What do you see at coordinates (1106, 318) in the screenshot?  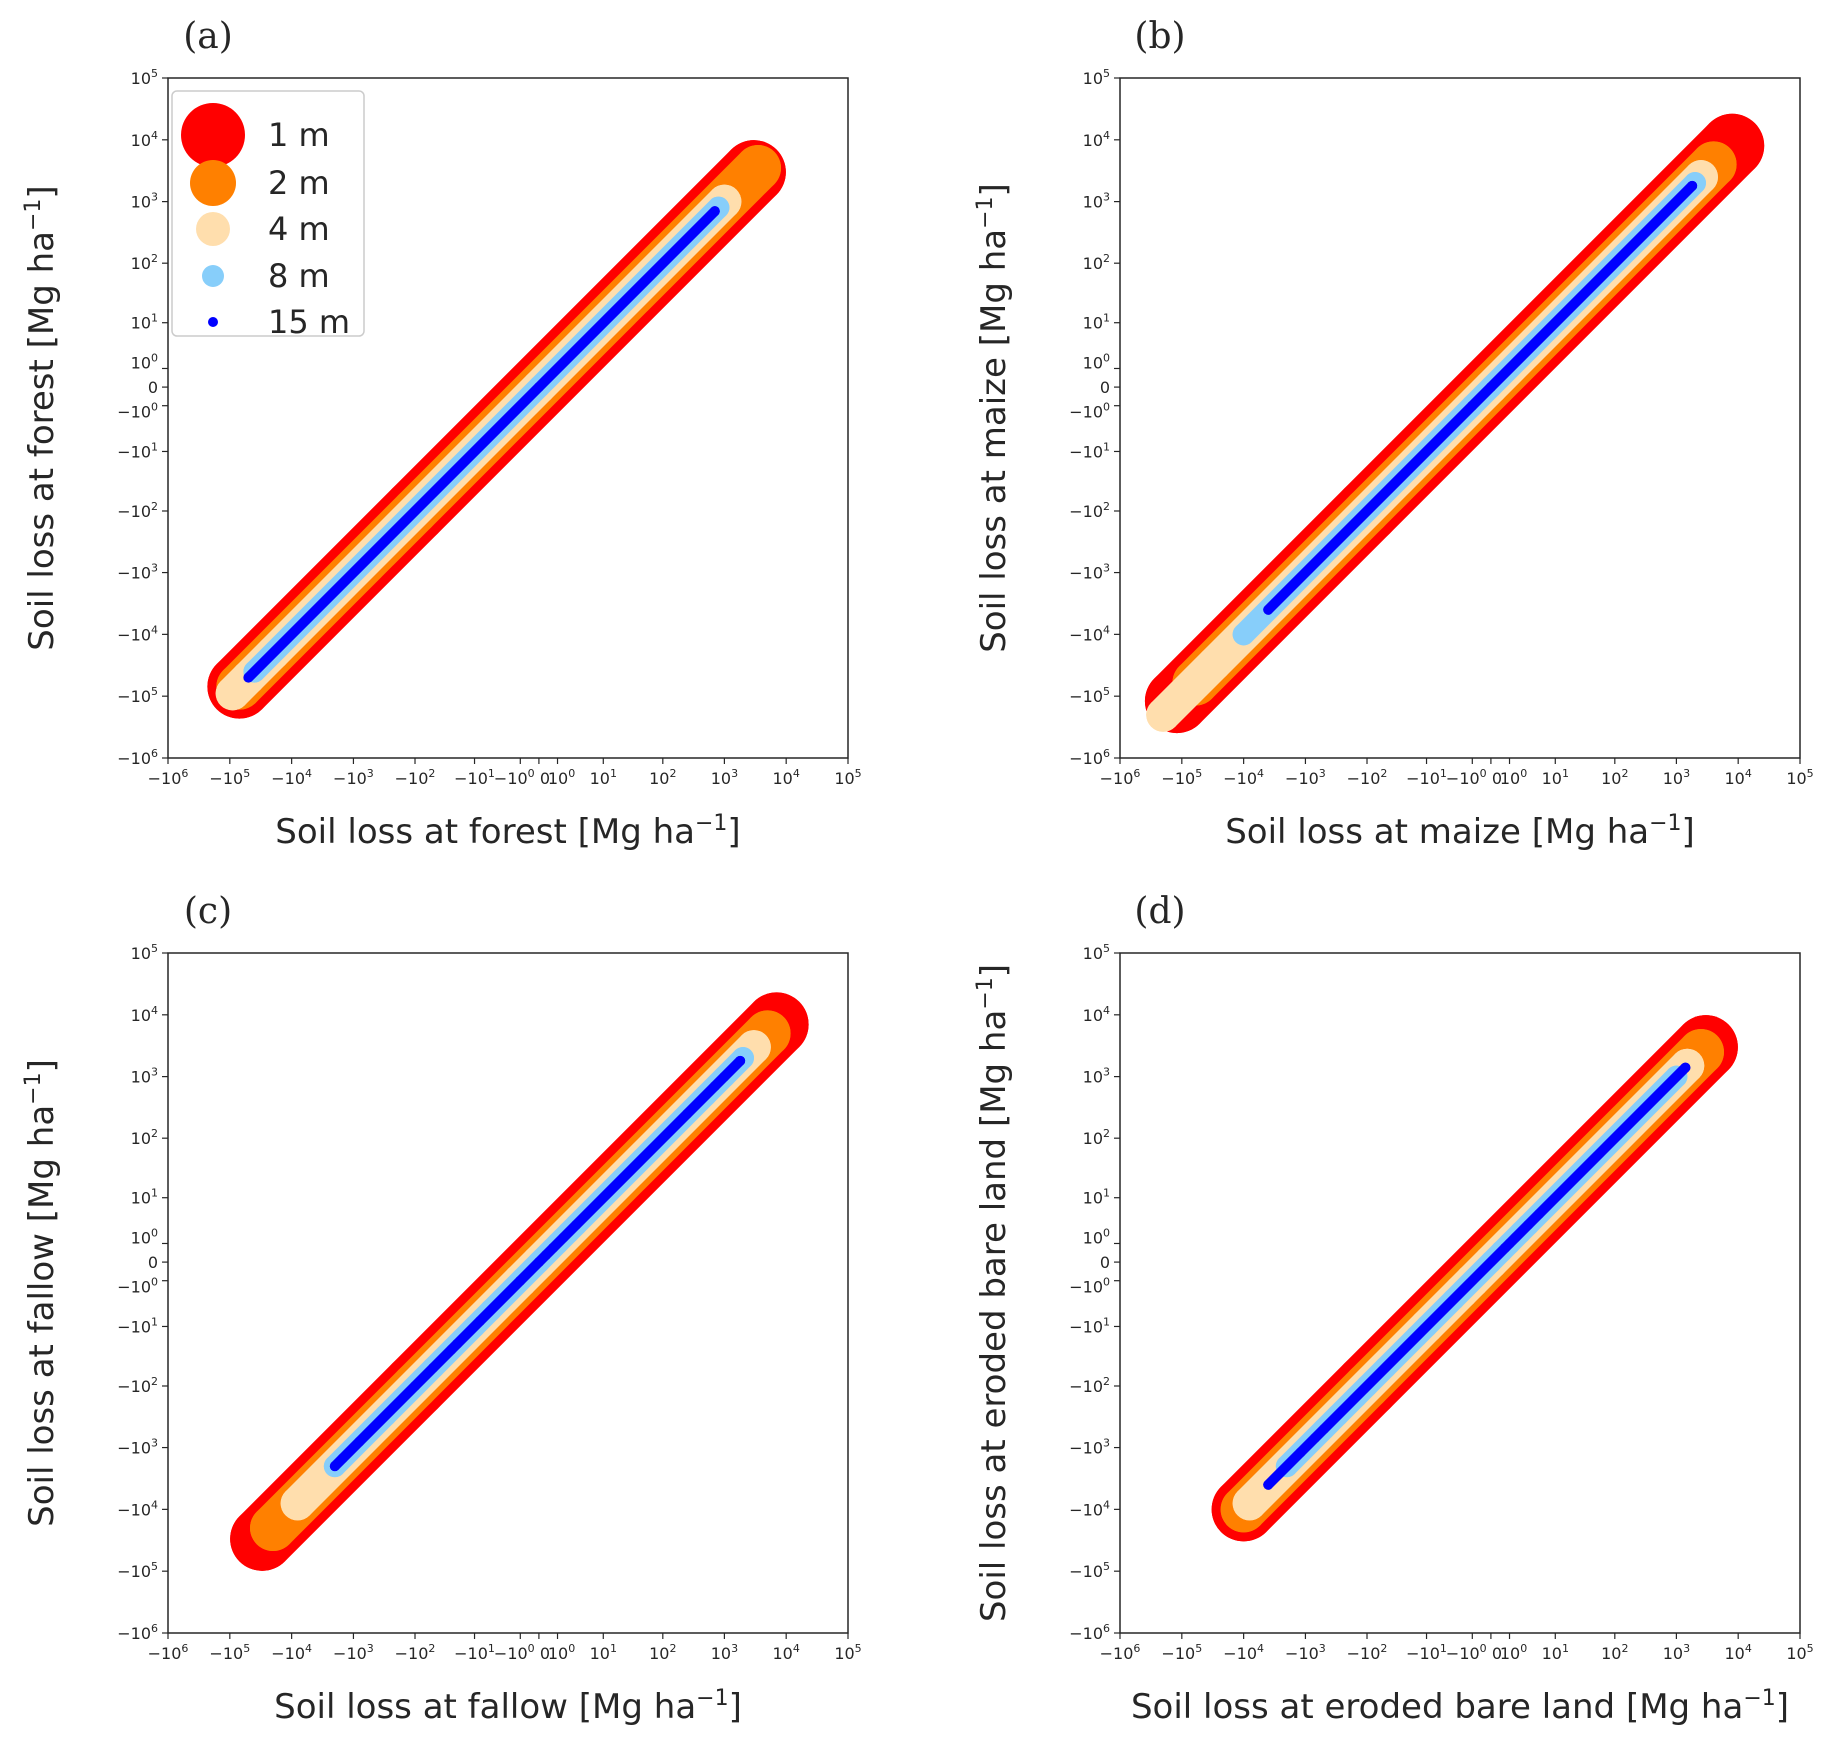 I see `y-tick-label-exponent: 1` at bounding box center [1106, 318].